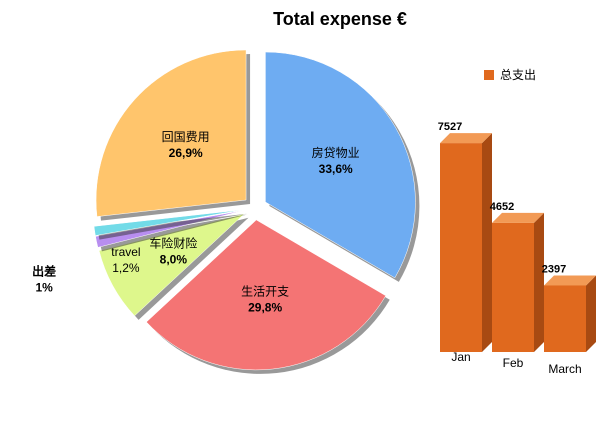 This screenshot has width=600, height=428. Describe the element at coordinates (450, 127) in the screenshot. I see `bar-value-label: 7527` at that location.